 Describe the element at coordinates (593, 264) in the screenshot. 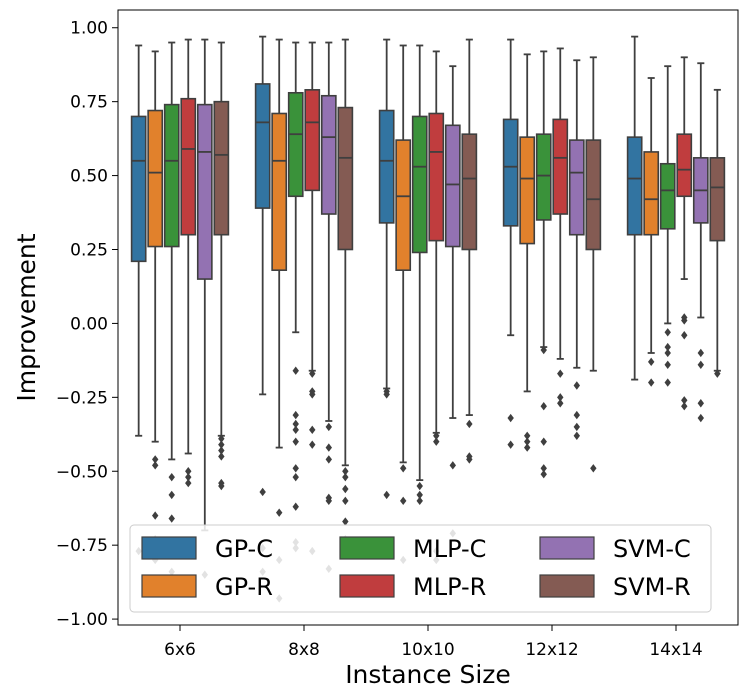

I see `box-svm-r-12x12` at that location.